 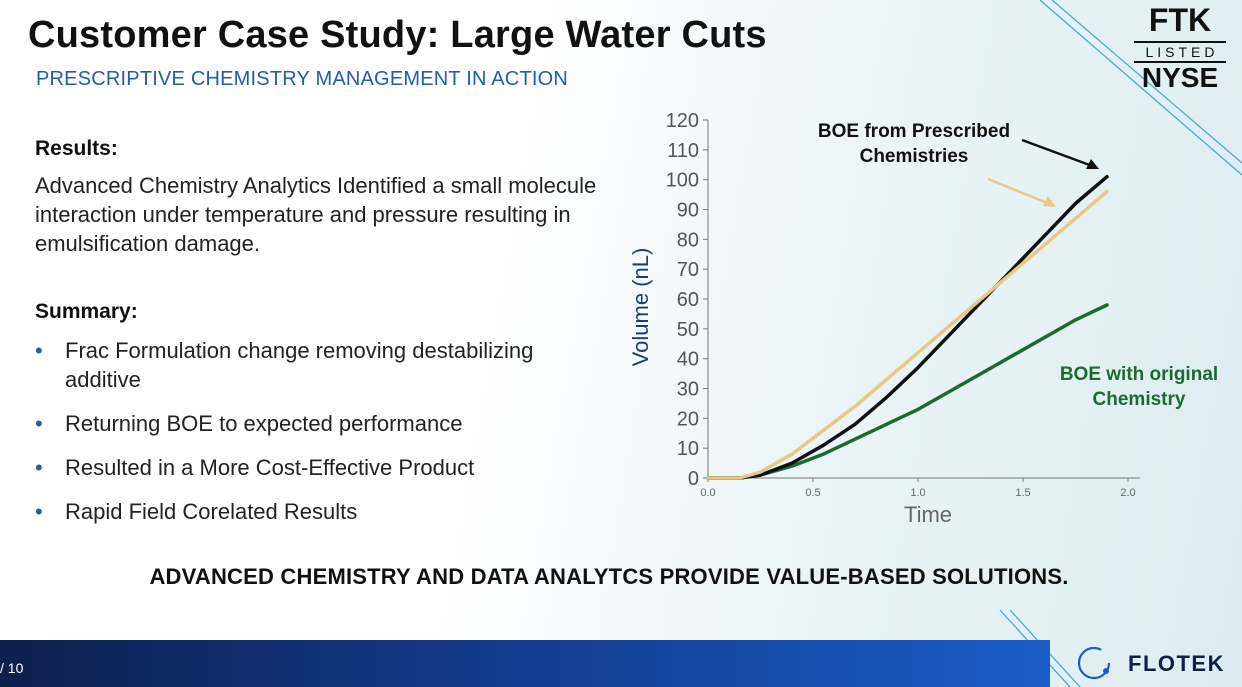 I want to click on y-tick-label: 20, so click(x=688, y=419).